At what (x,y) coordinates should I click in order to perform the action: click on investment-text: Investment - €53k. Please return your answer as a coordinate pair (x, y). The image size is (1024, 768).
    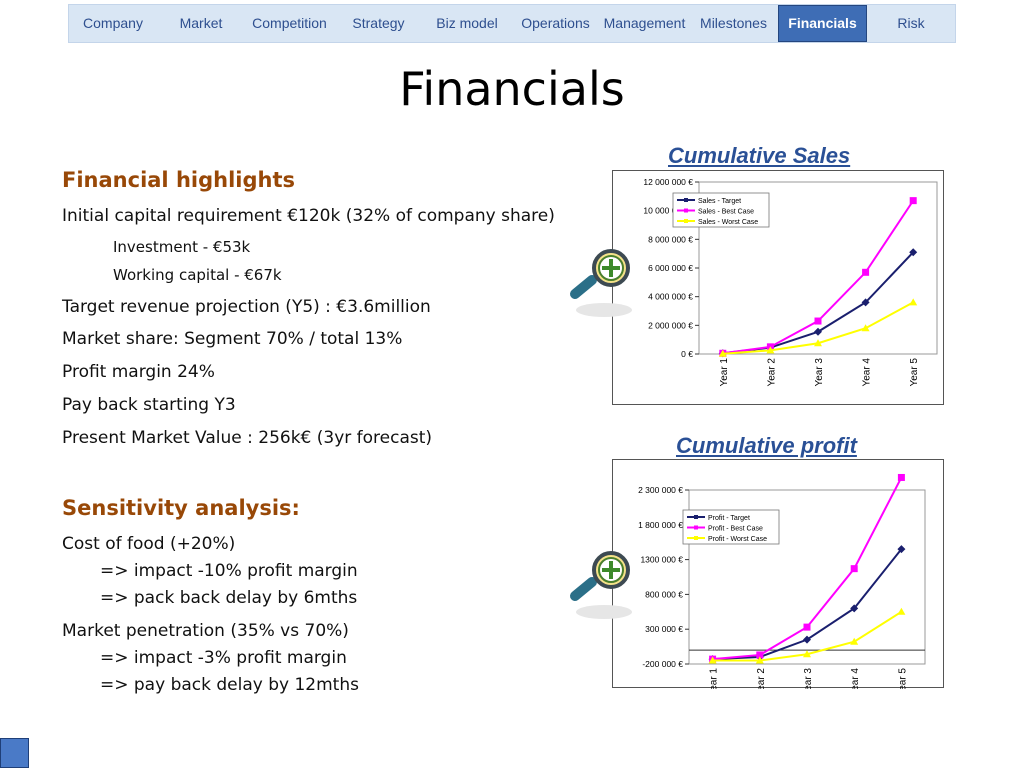
    Looking at the image, I should click on (182, 247).